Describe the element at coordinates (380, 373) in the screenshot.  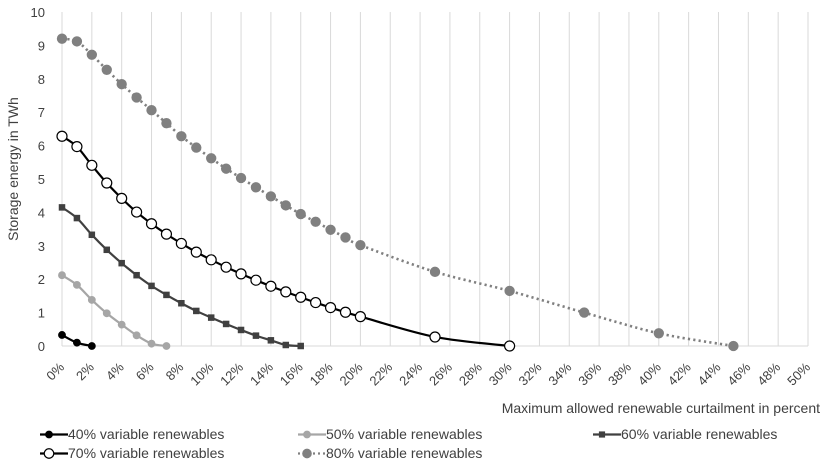
I see `x-tick-label: 22%` at that location.